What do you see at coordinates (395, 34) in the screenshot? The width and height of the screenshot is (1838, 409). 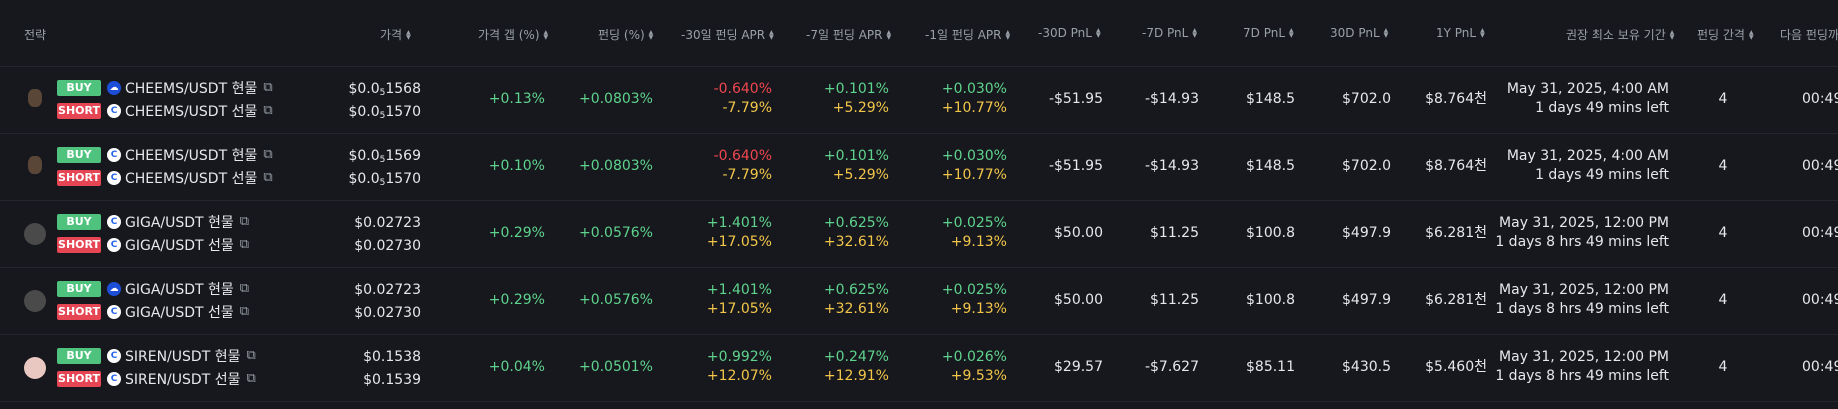 I see `header-price: 가격 ▲ ▼` at bounding box center [395, 34].